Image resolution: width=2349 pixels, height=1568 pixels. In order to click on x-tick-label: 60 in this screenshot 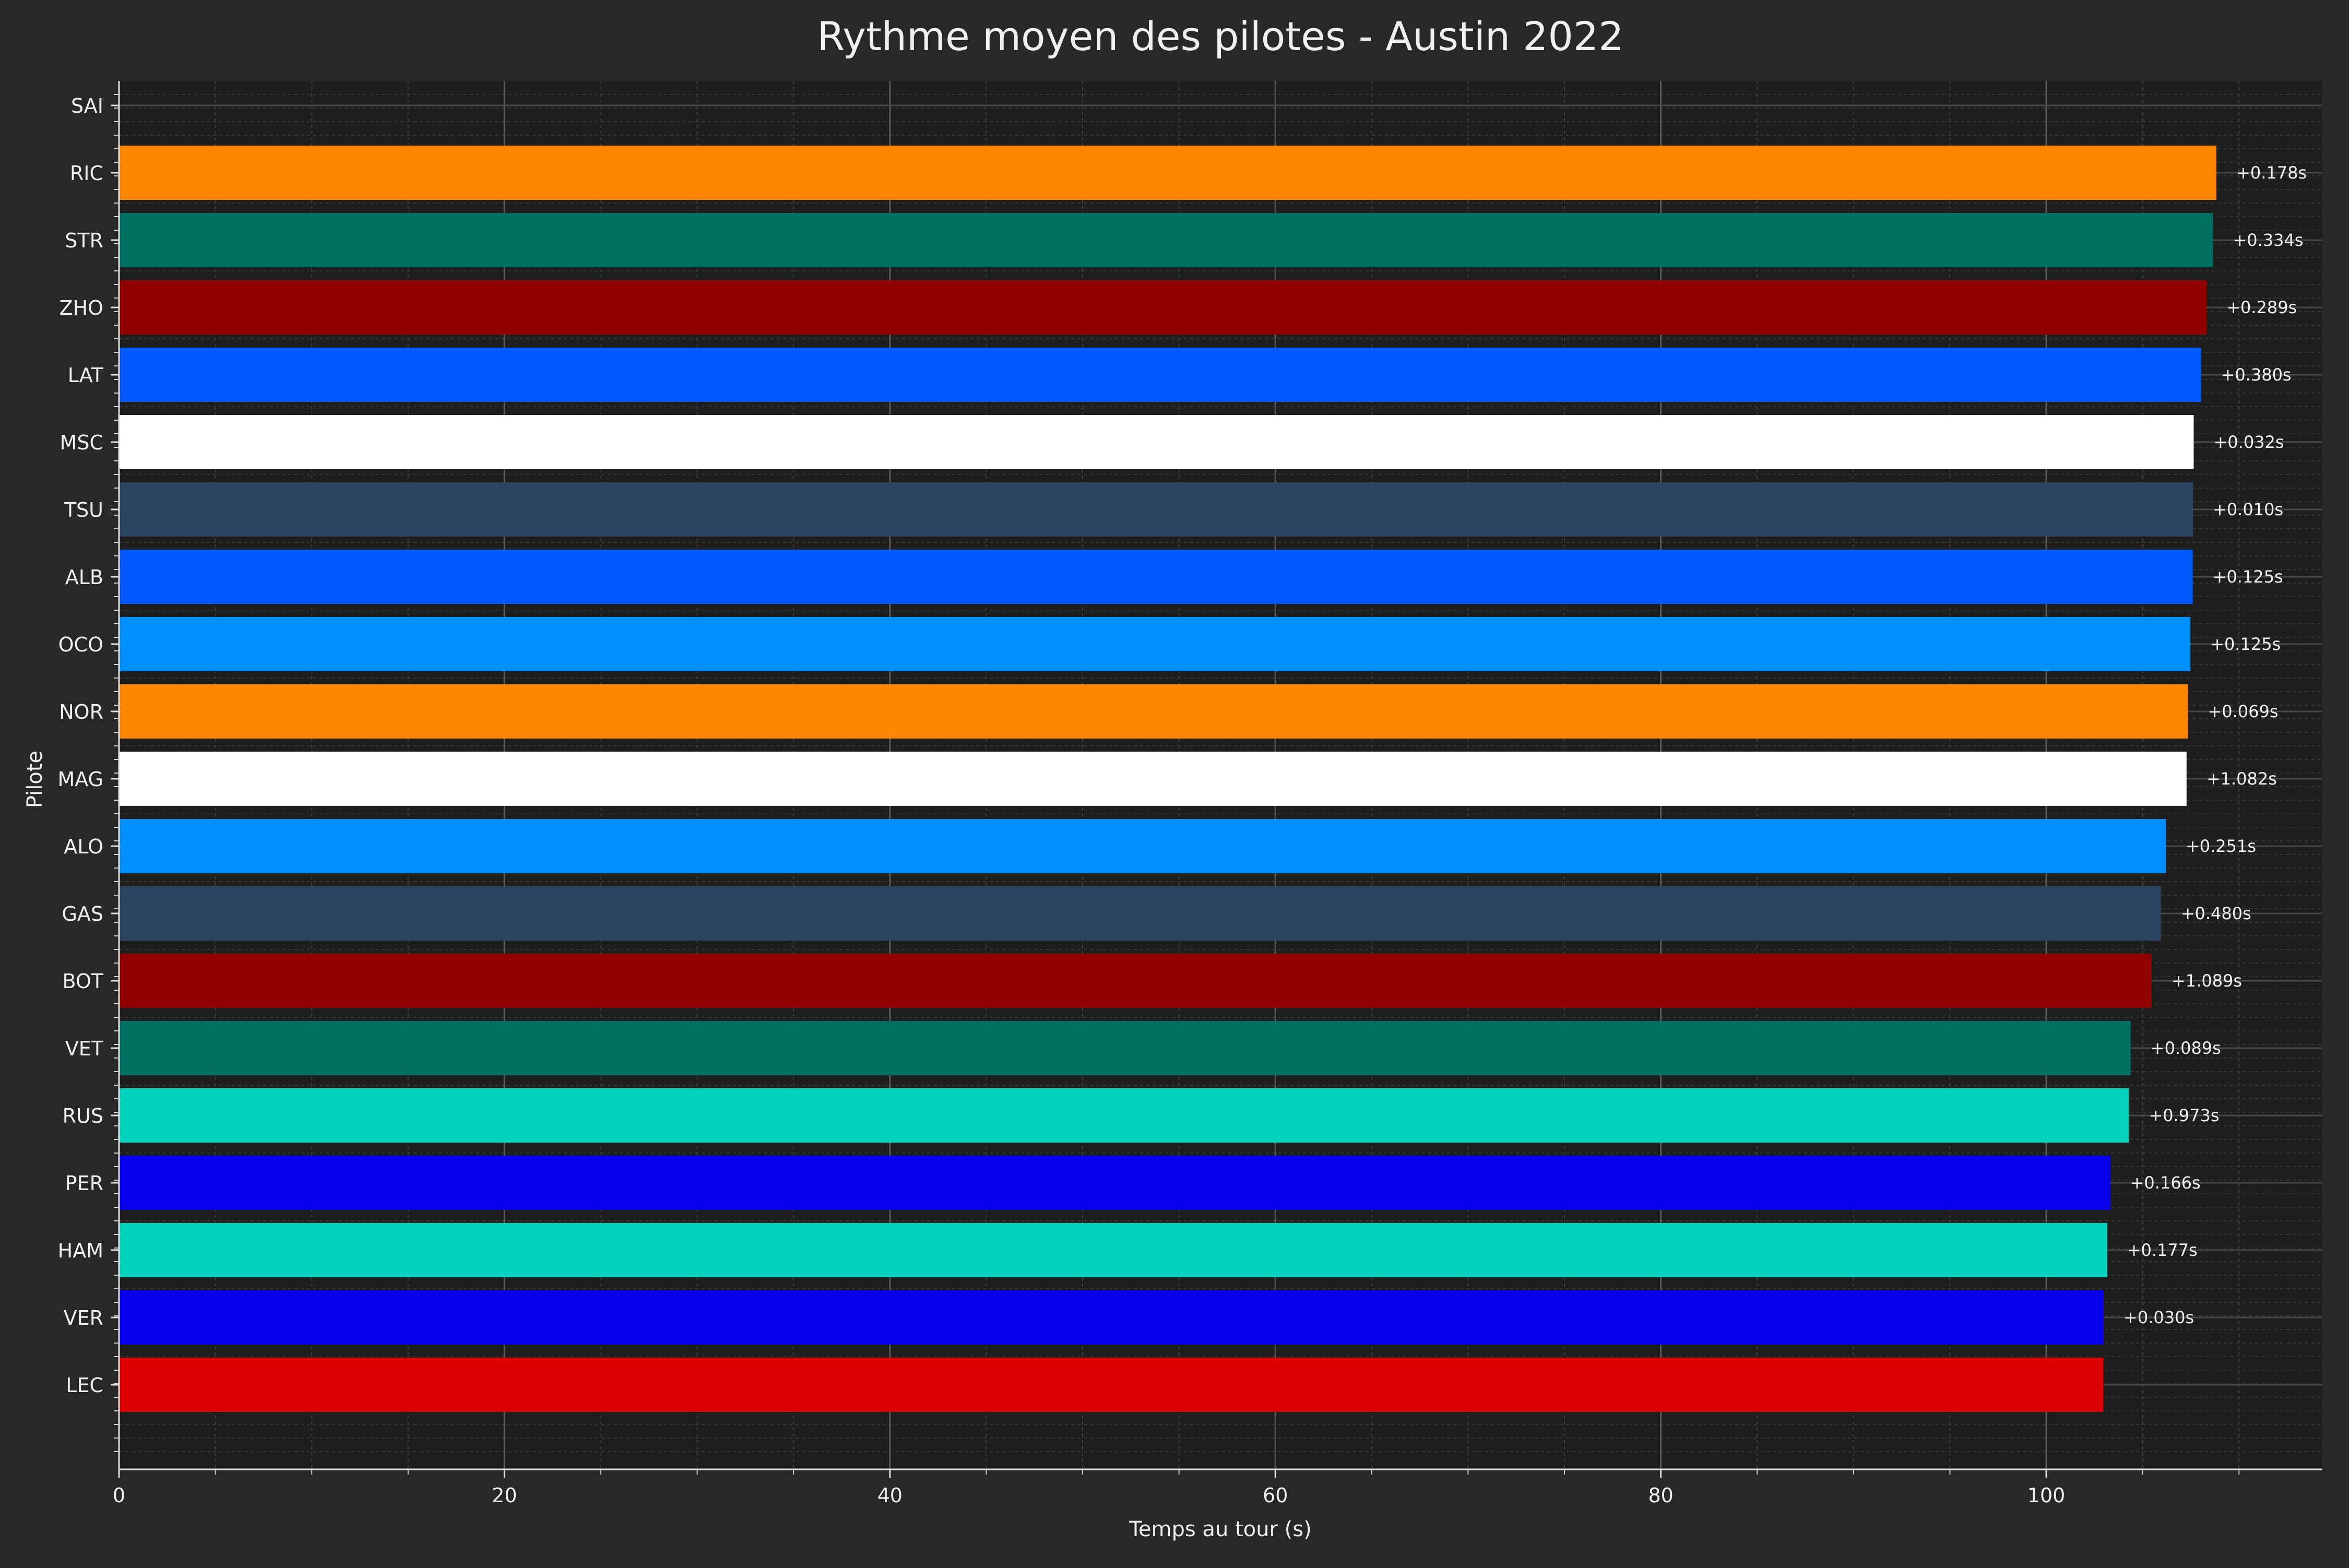, I will do `click(1275, 1495)`.